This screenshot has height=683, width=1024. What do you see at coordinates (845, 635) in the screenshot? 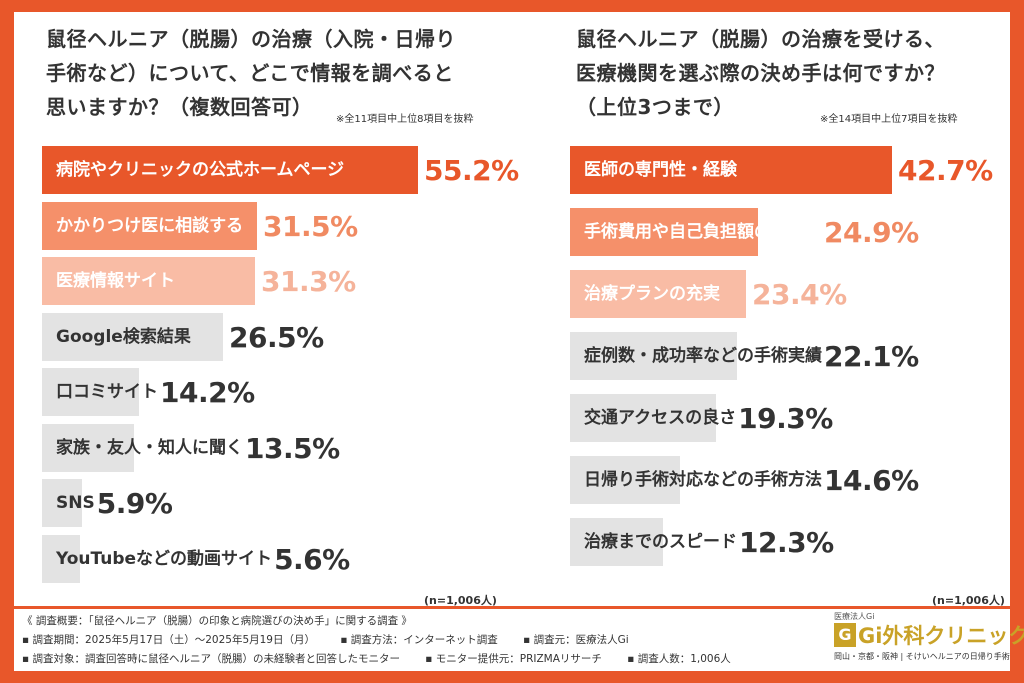
I see `logo-mark-icon: G` at bounding box center [845, 635].